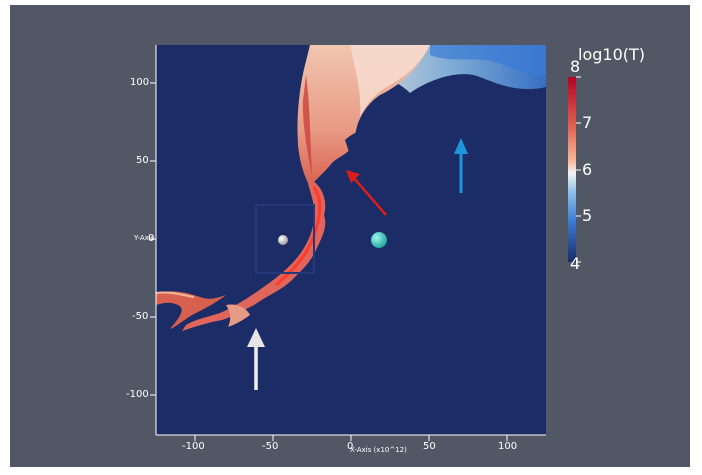 This screenshot has height=475, width=702. Describe the element at coordinates (587, 122) in the screenshot. I see `colorbar-label: 7` at that location.